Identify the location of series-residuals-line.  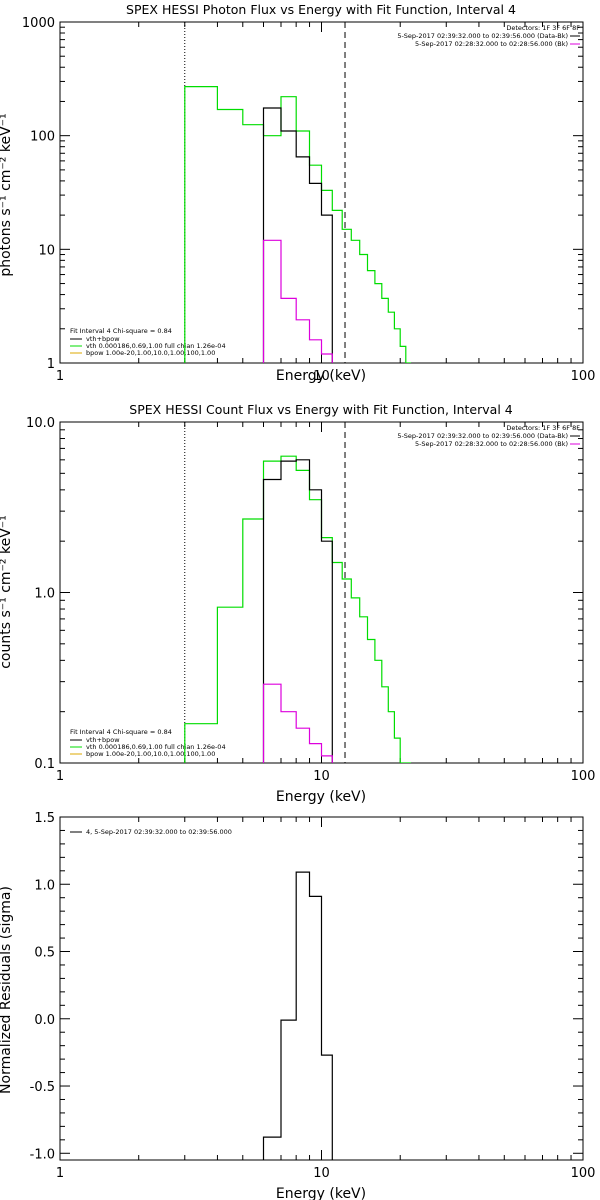
(297, 1015).